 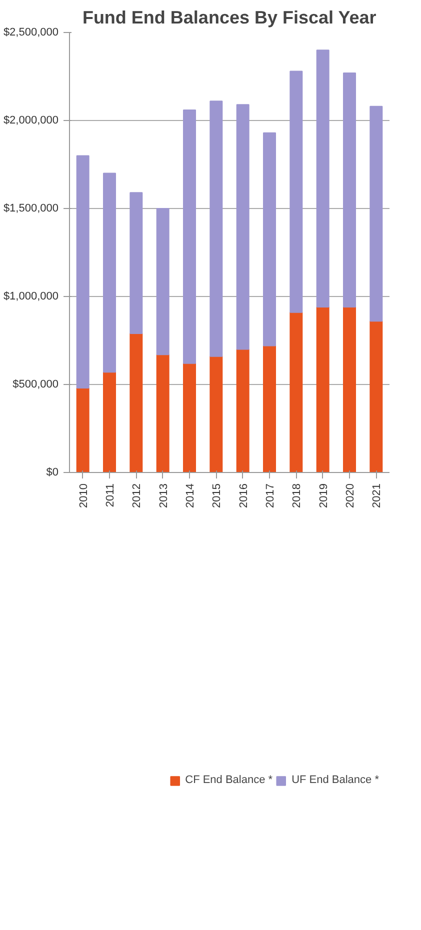 What do you see at coordinates (324, 495) in the screenshot?
I see `x-tick-label: 2019` at bounding box center [324, 495].